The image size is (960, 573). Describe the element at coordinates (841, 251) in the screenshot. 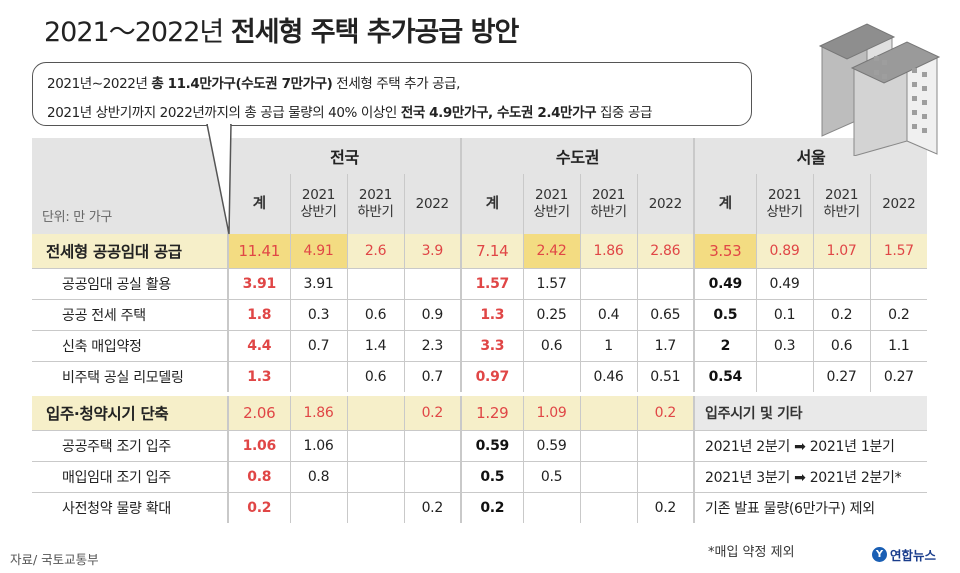

I see `section-value: 1.07` at that location.